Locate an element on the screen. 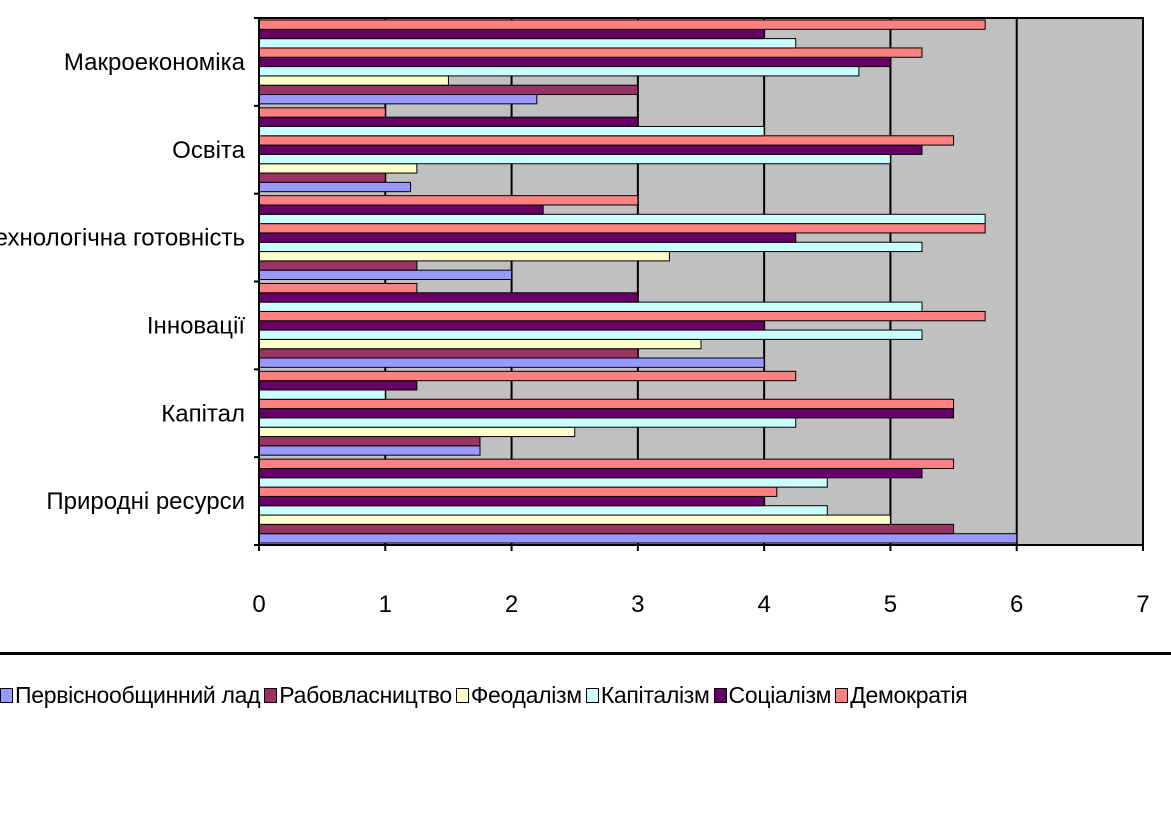 The width and height of the screenshot is (1171, 826). legend-item: Соціалізм is located at coordinates (772, 695).